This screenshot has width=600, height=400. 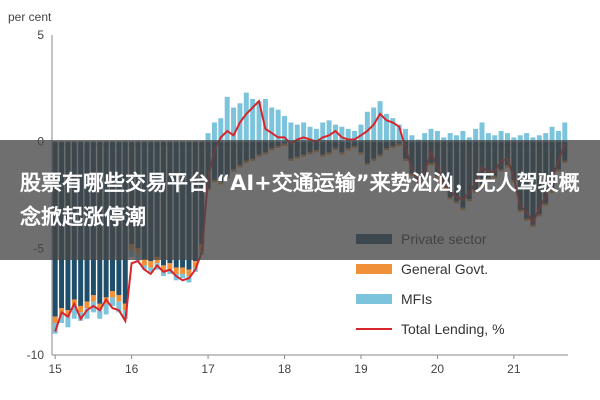 What do you see at coordinates (36, 355) in the screenshot?
I see `y-tick-label: -10` at bounding box center [36, 355].